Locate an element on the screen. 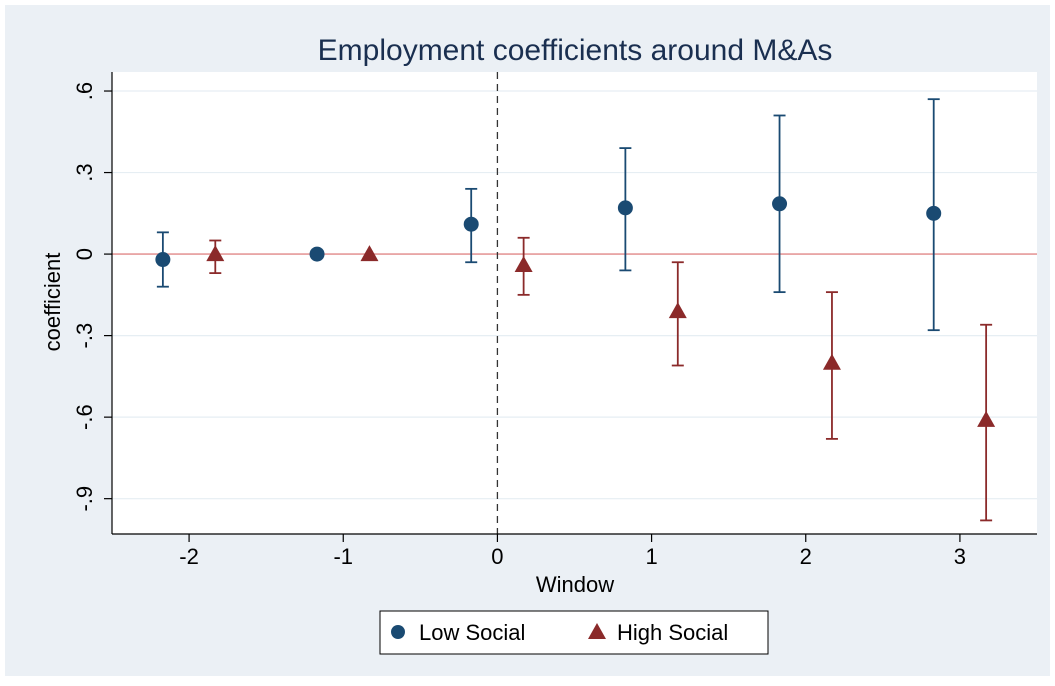  legend-box is located at coordinates (574, 632).